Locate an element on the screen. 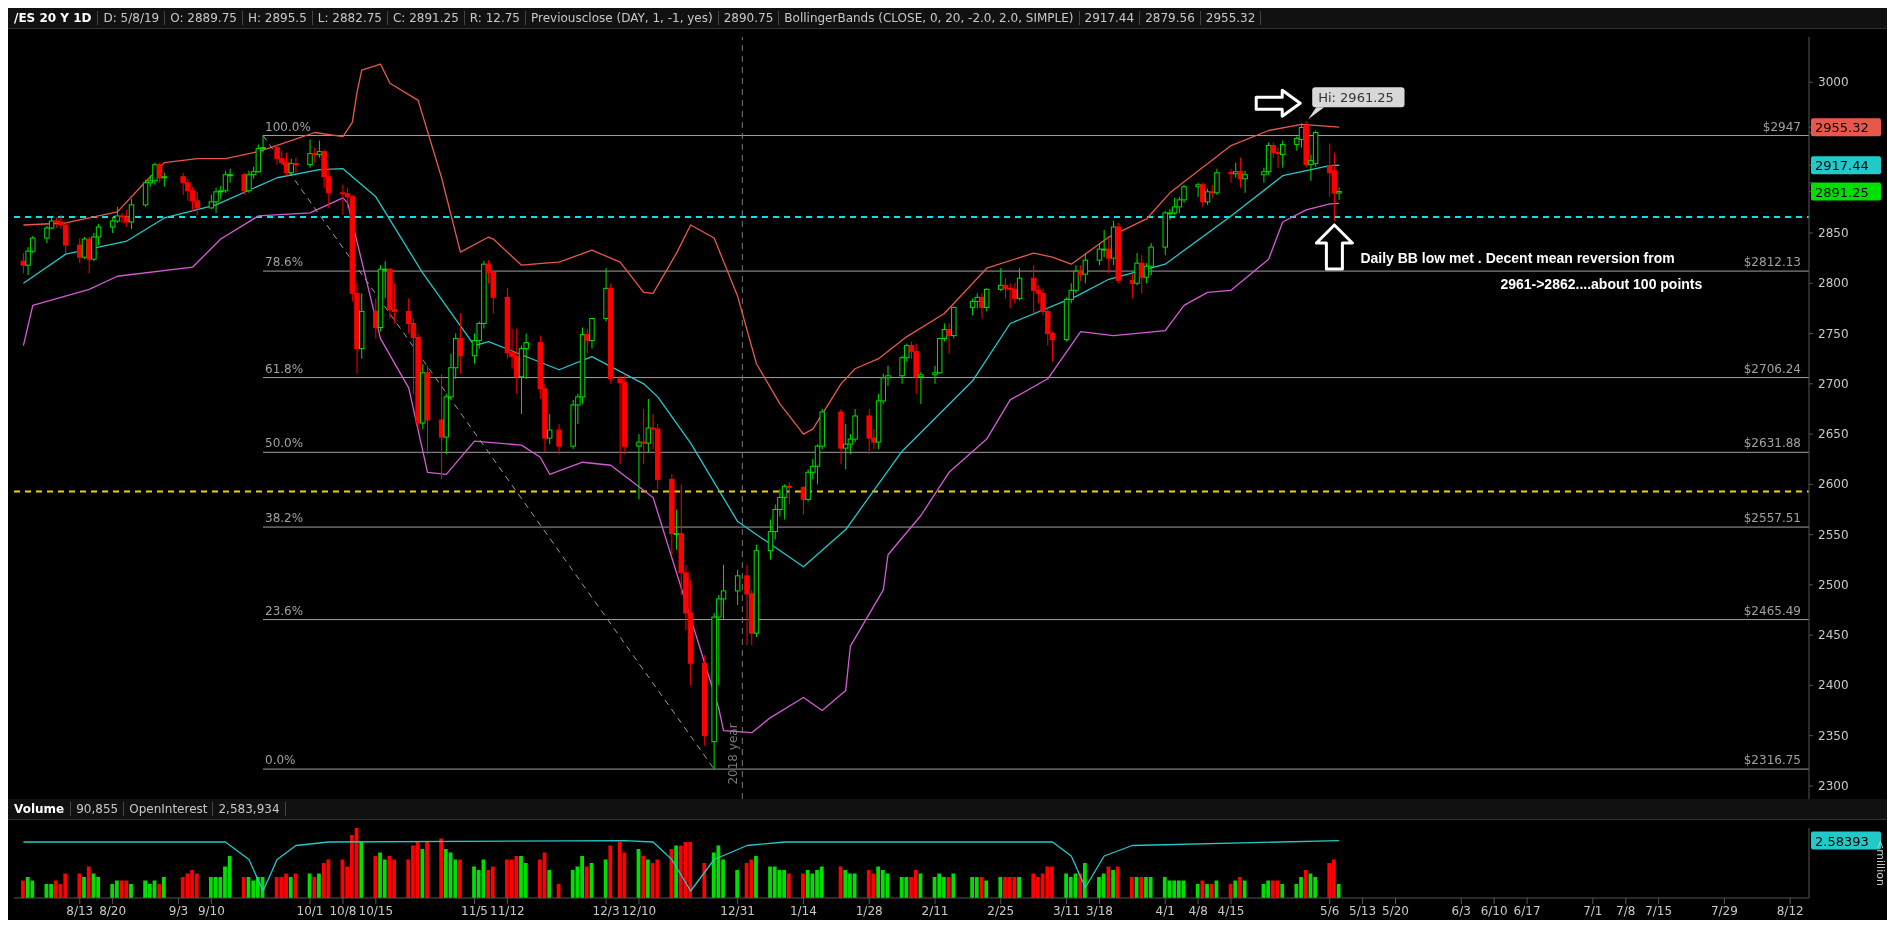 This screenshot has width=1895, height=943. text: OpenInterest is located at coordinates (169, 809).